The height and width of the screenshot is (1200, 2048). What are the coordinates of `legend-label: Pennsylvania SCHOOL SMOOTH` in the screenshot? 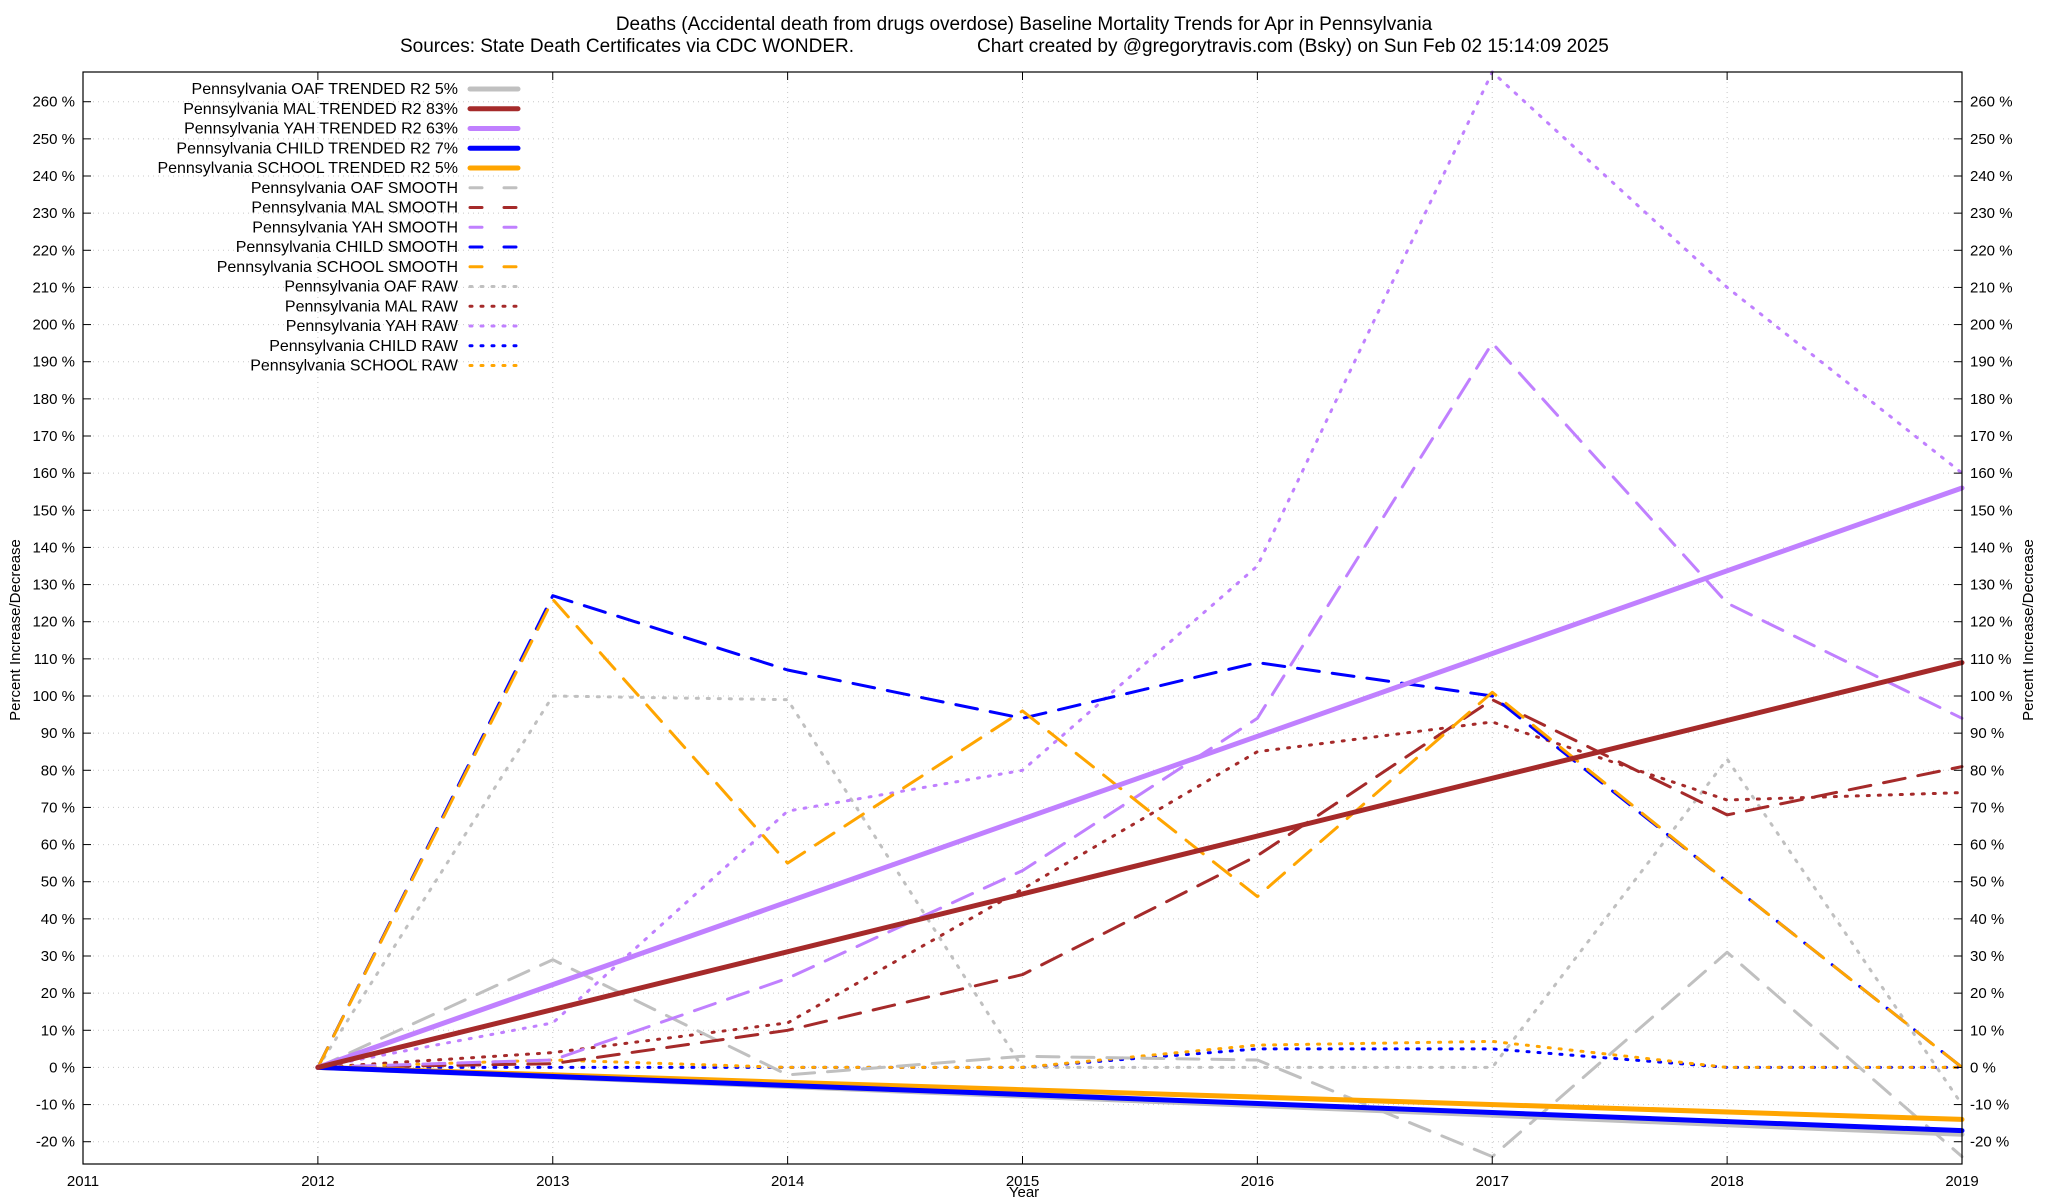 It's located at (337, 267).